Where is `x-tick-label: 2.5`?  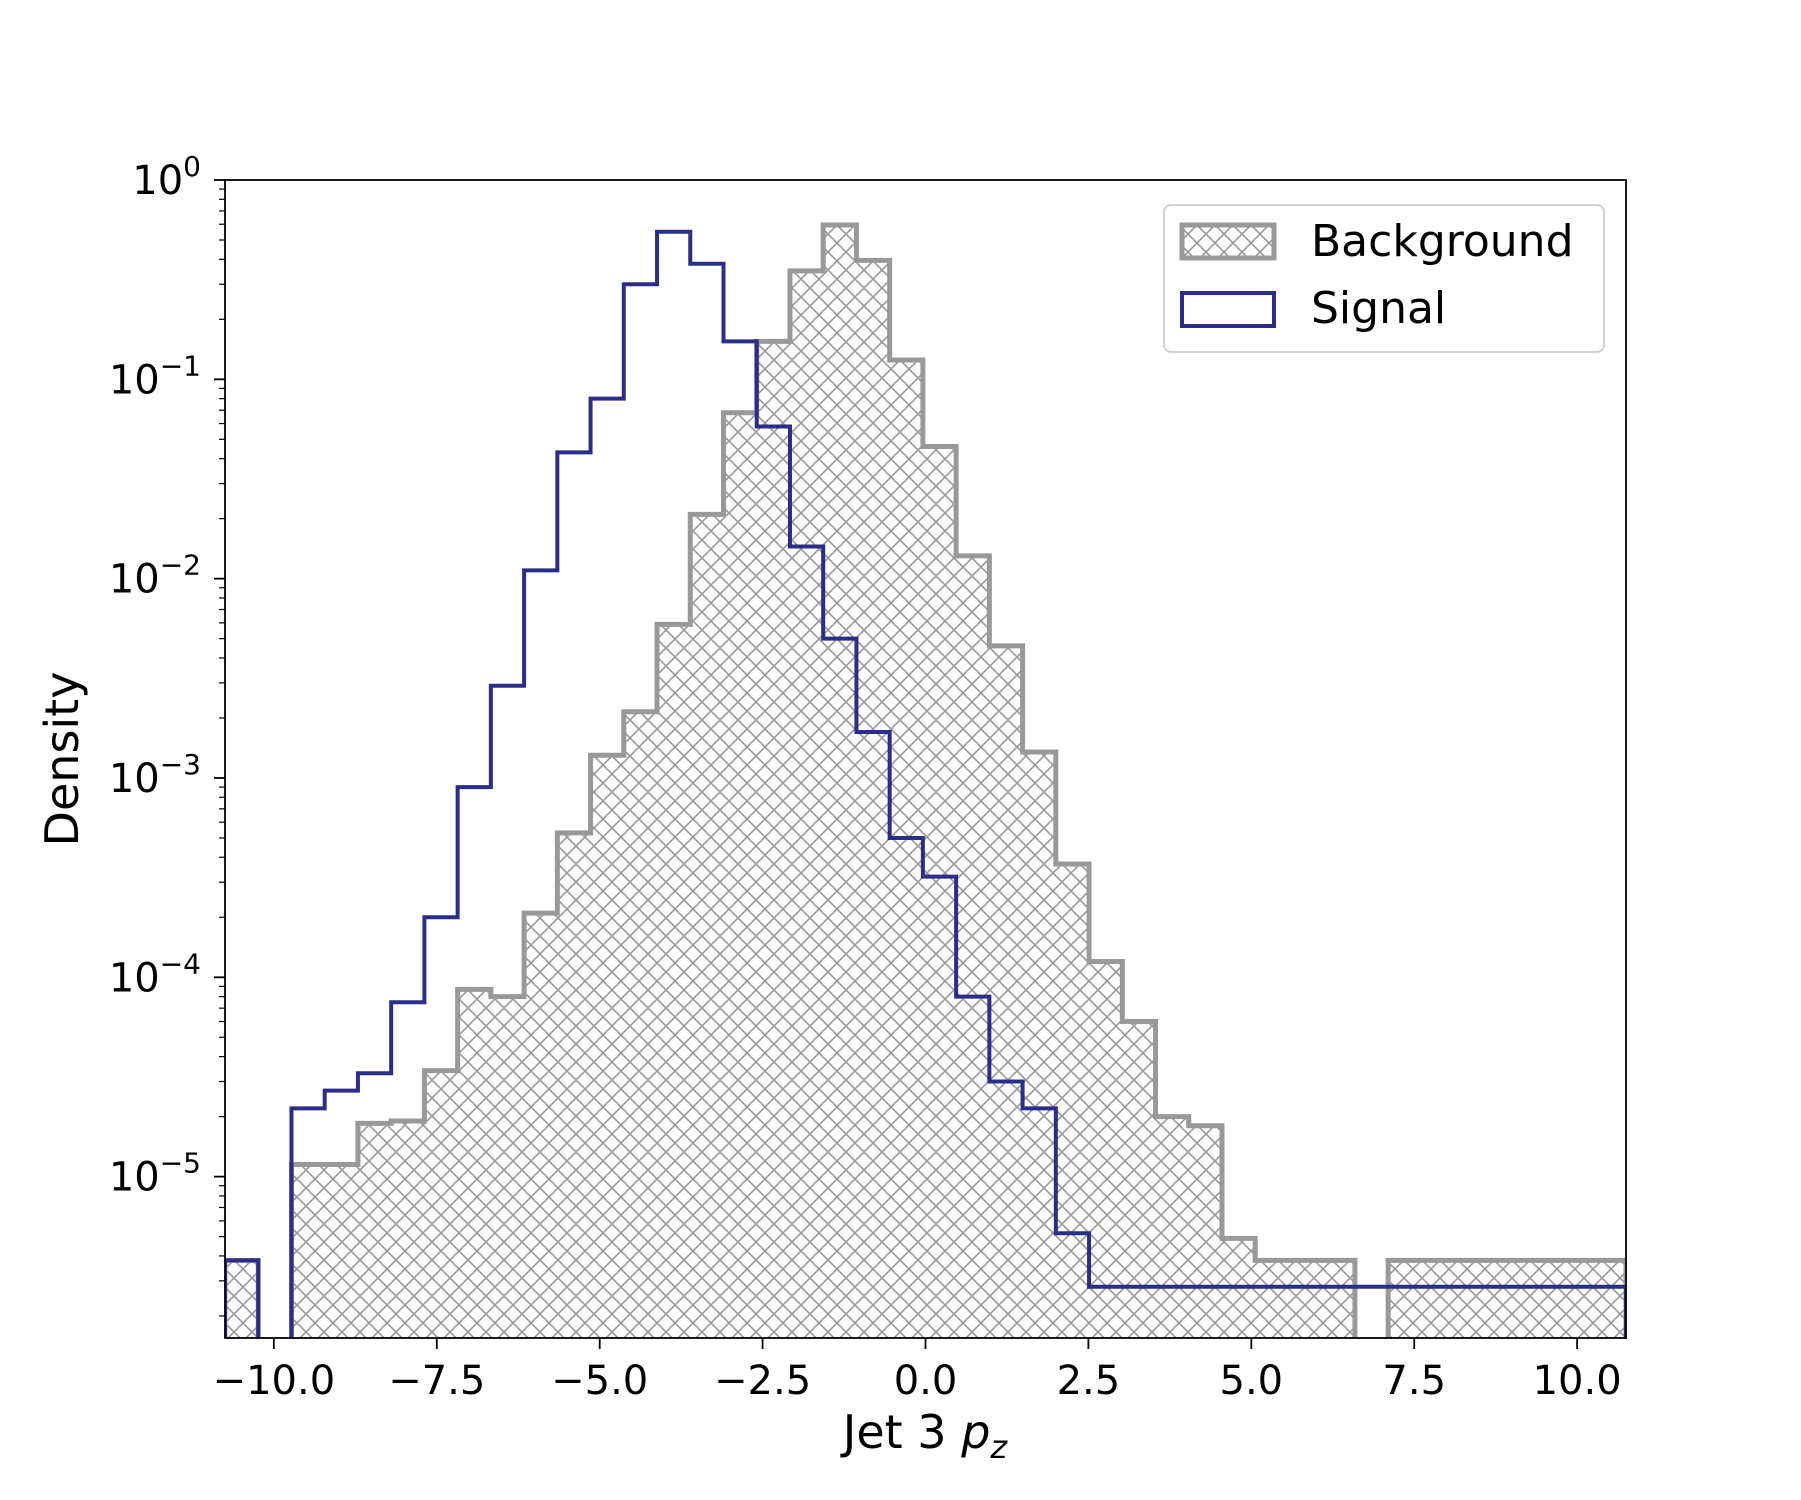
x-tick-label: 2.5 is located at coordinates (1089, 1381).